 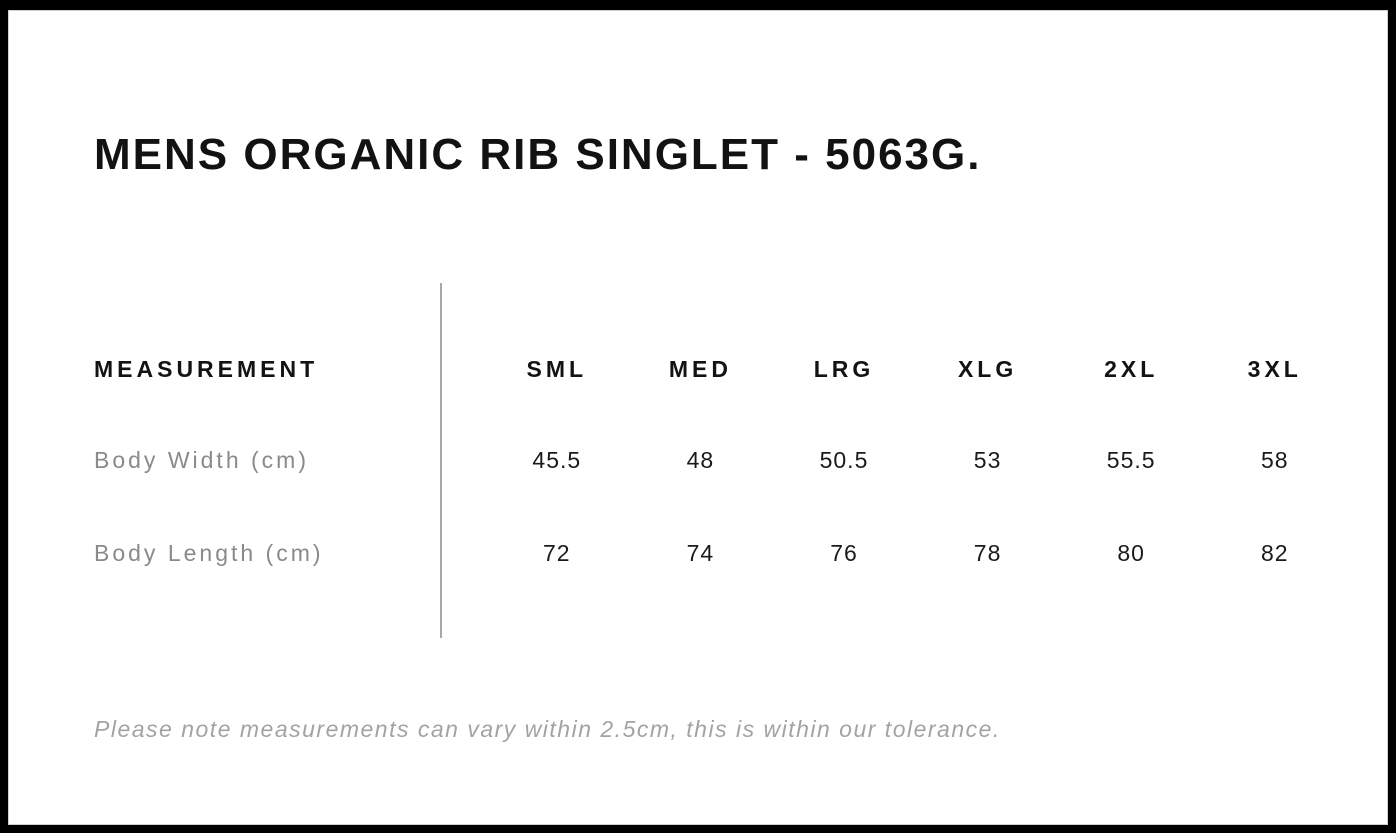 What do you see at coordinates (987, 459) in the screenshot?
I see `size-value-cell: 53` at bounding box center [987, 459].